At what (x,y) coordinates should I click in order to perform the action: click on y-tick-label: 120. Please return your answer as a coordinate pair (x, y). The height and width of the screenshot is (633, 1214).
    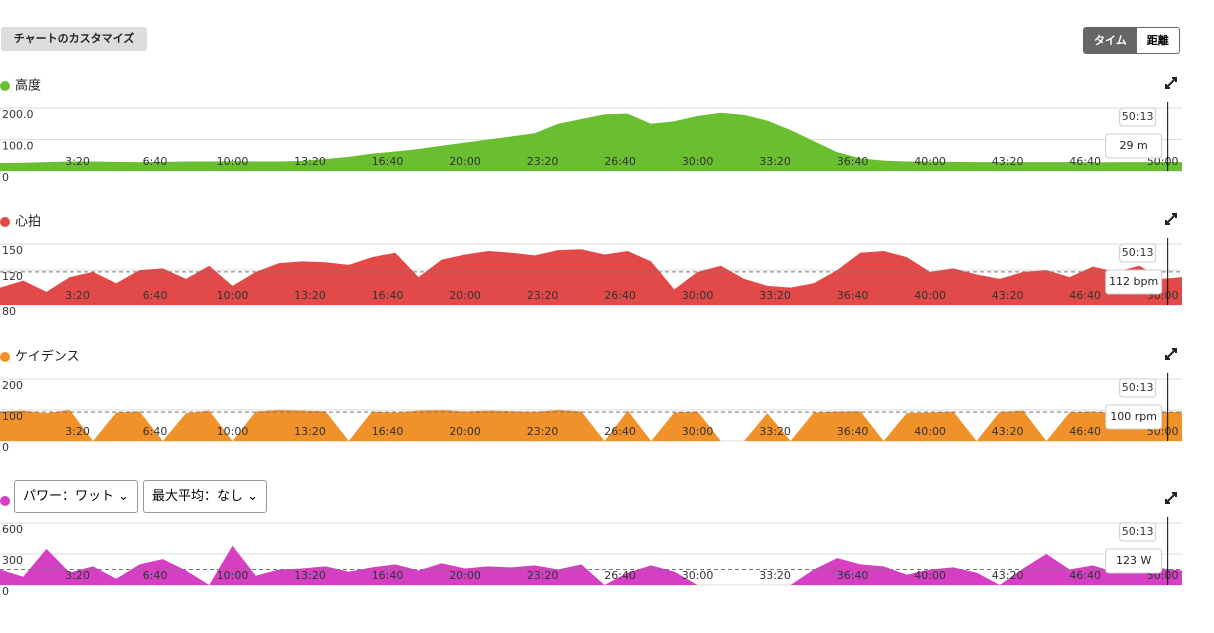
    Looking at the image, I should click on (12, 276).